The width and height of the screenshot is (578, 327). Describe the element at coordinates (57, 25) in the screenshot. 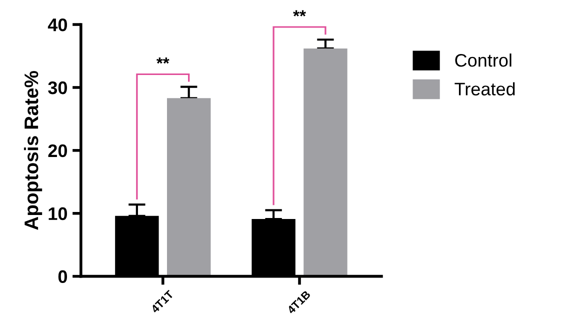

I see `y-tick-label: 40` at that location.